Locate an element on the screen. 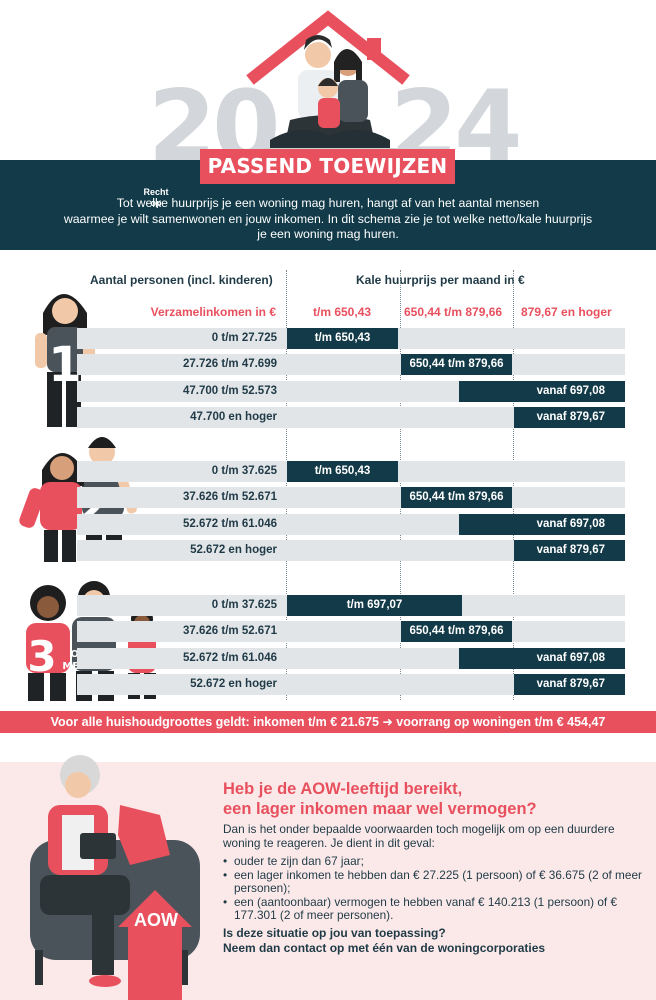 The width and height of the screenshot is (656, 1000). income-label: 47.700 t/m 52.573 is located at coordinates (230, 391).